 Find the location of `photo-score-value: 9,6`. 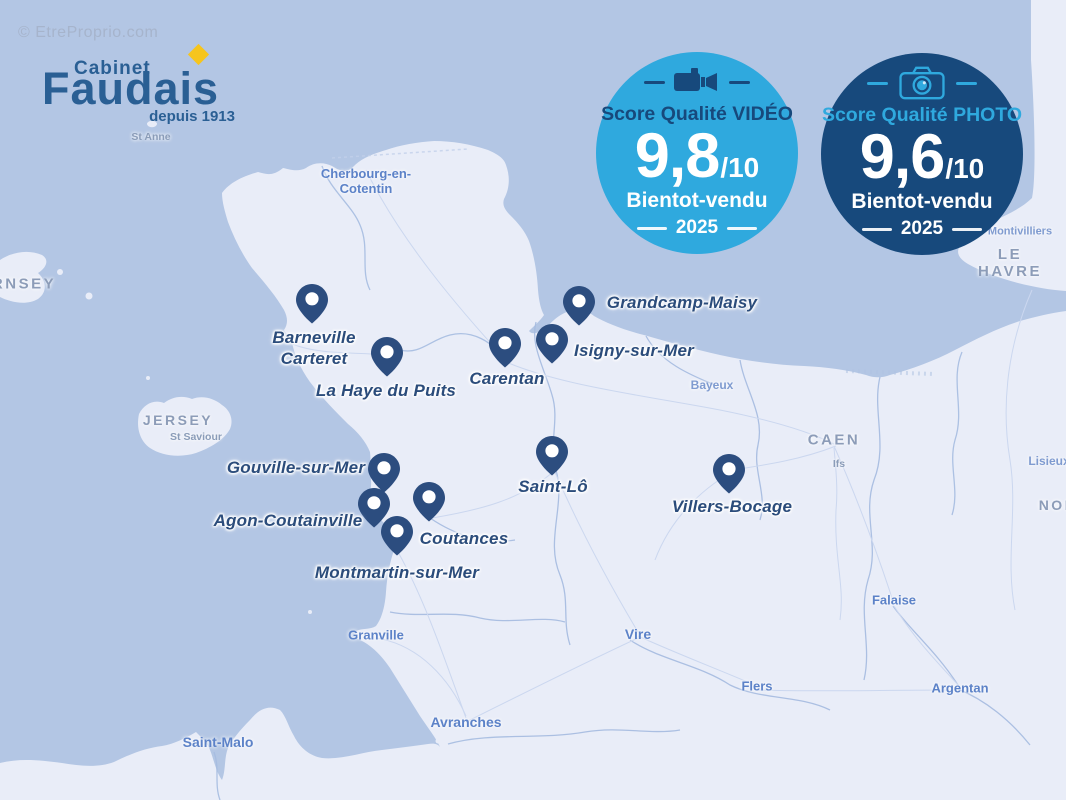

photo-score-value: 9,6 is located at coordinates (902, 157).